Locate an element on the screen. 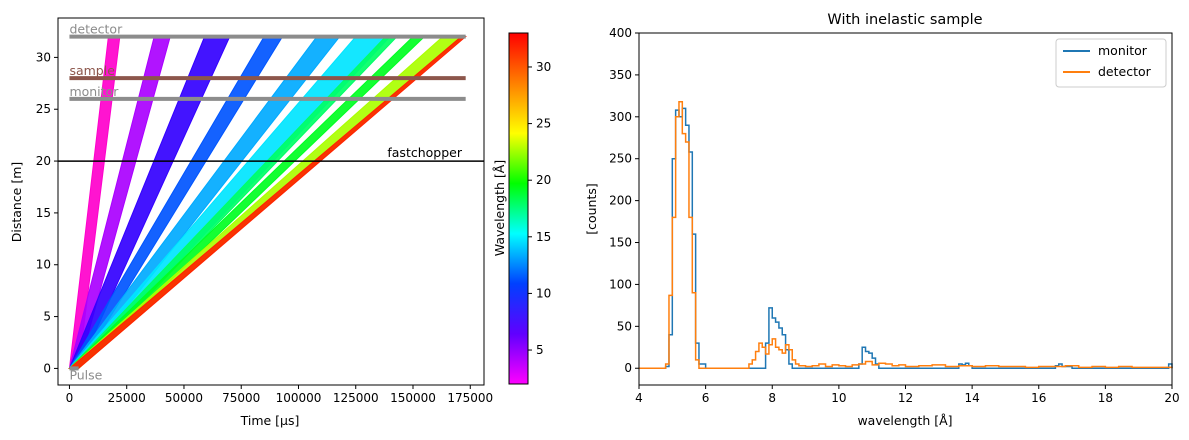  left-x-tick-label: 125000 is located at coordinates (356, 398).